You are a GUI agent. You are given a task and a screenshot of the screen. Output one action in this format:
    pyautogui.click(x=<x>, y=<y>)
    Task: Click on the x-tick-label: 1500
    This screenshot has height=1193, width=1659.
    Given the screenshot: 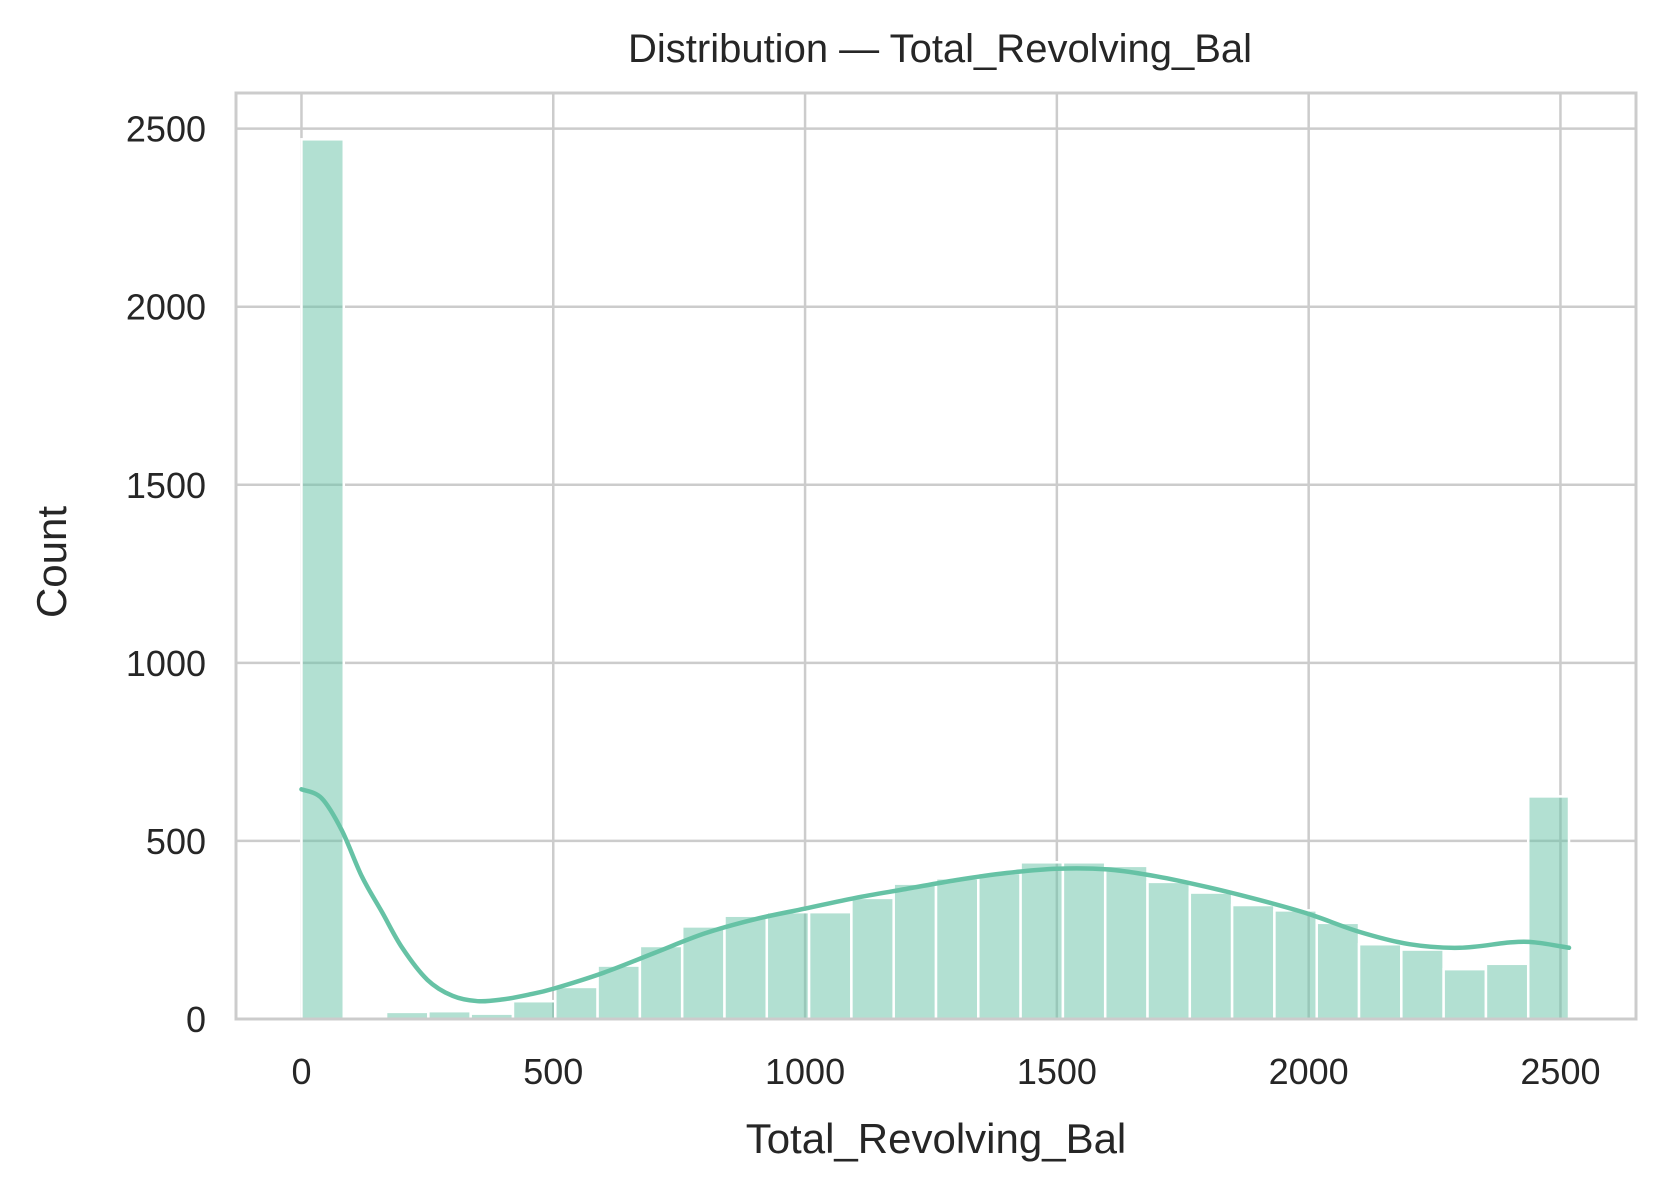 What is the action you would take?
    pyautogui.click(x=1057, y=1071)
    